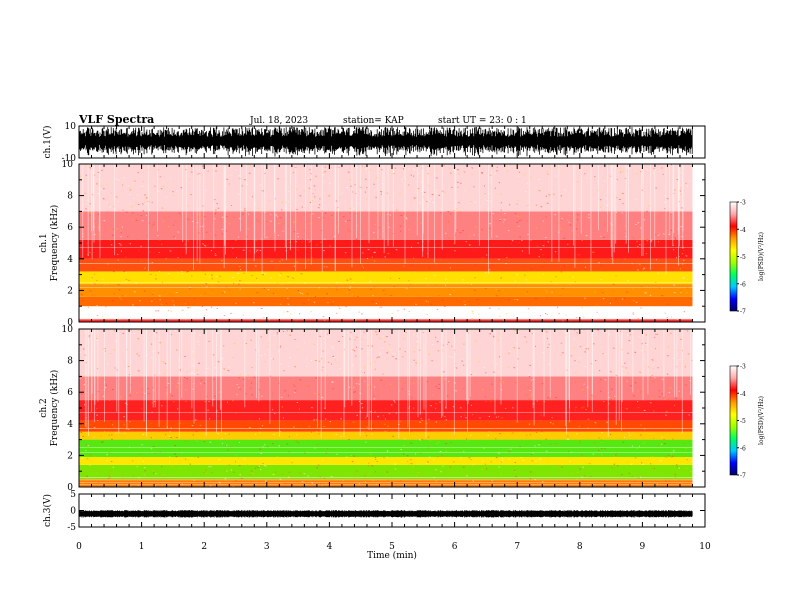 This screenshot has width=792, height=612. What do you see at coordinates (71, 528) in the screenshot?
I see `y-tick-label: -5` at bounding box center [71, 528].